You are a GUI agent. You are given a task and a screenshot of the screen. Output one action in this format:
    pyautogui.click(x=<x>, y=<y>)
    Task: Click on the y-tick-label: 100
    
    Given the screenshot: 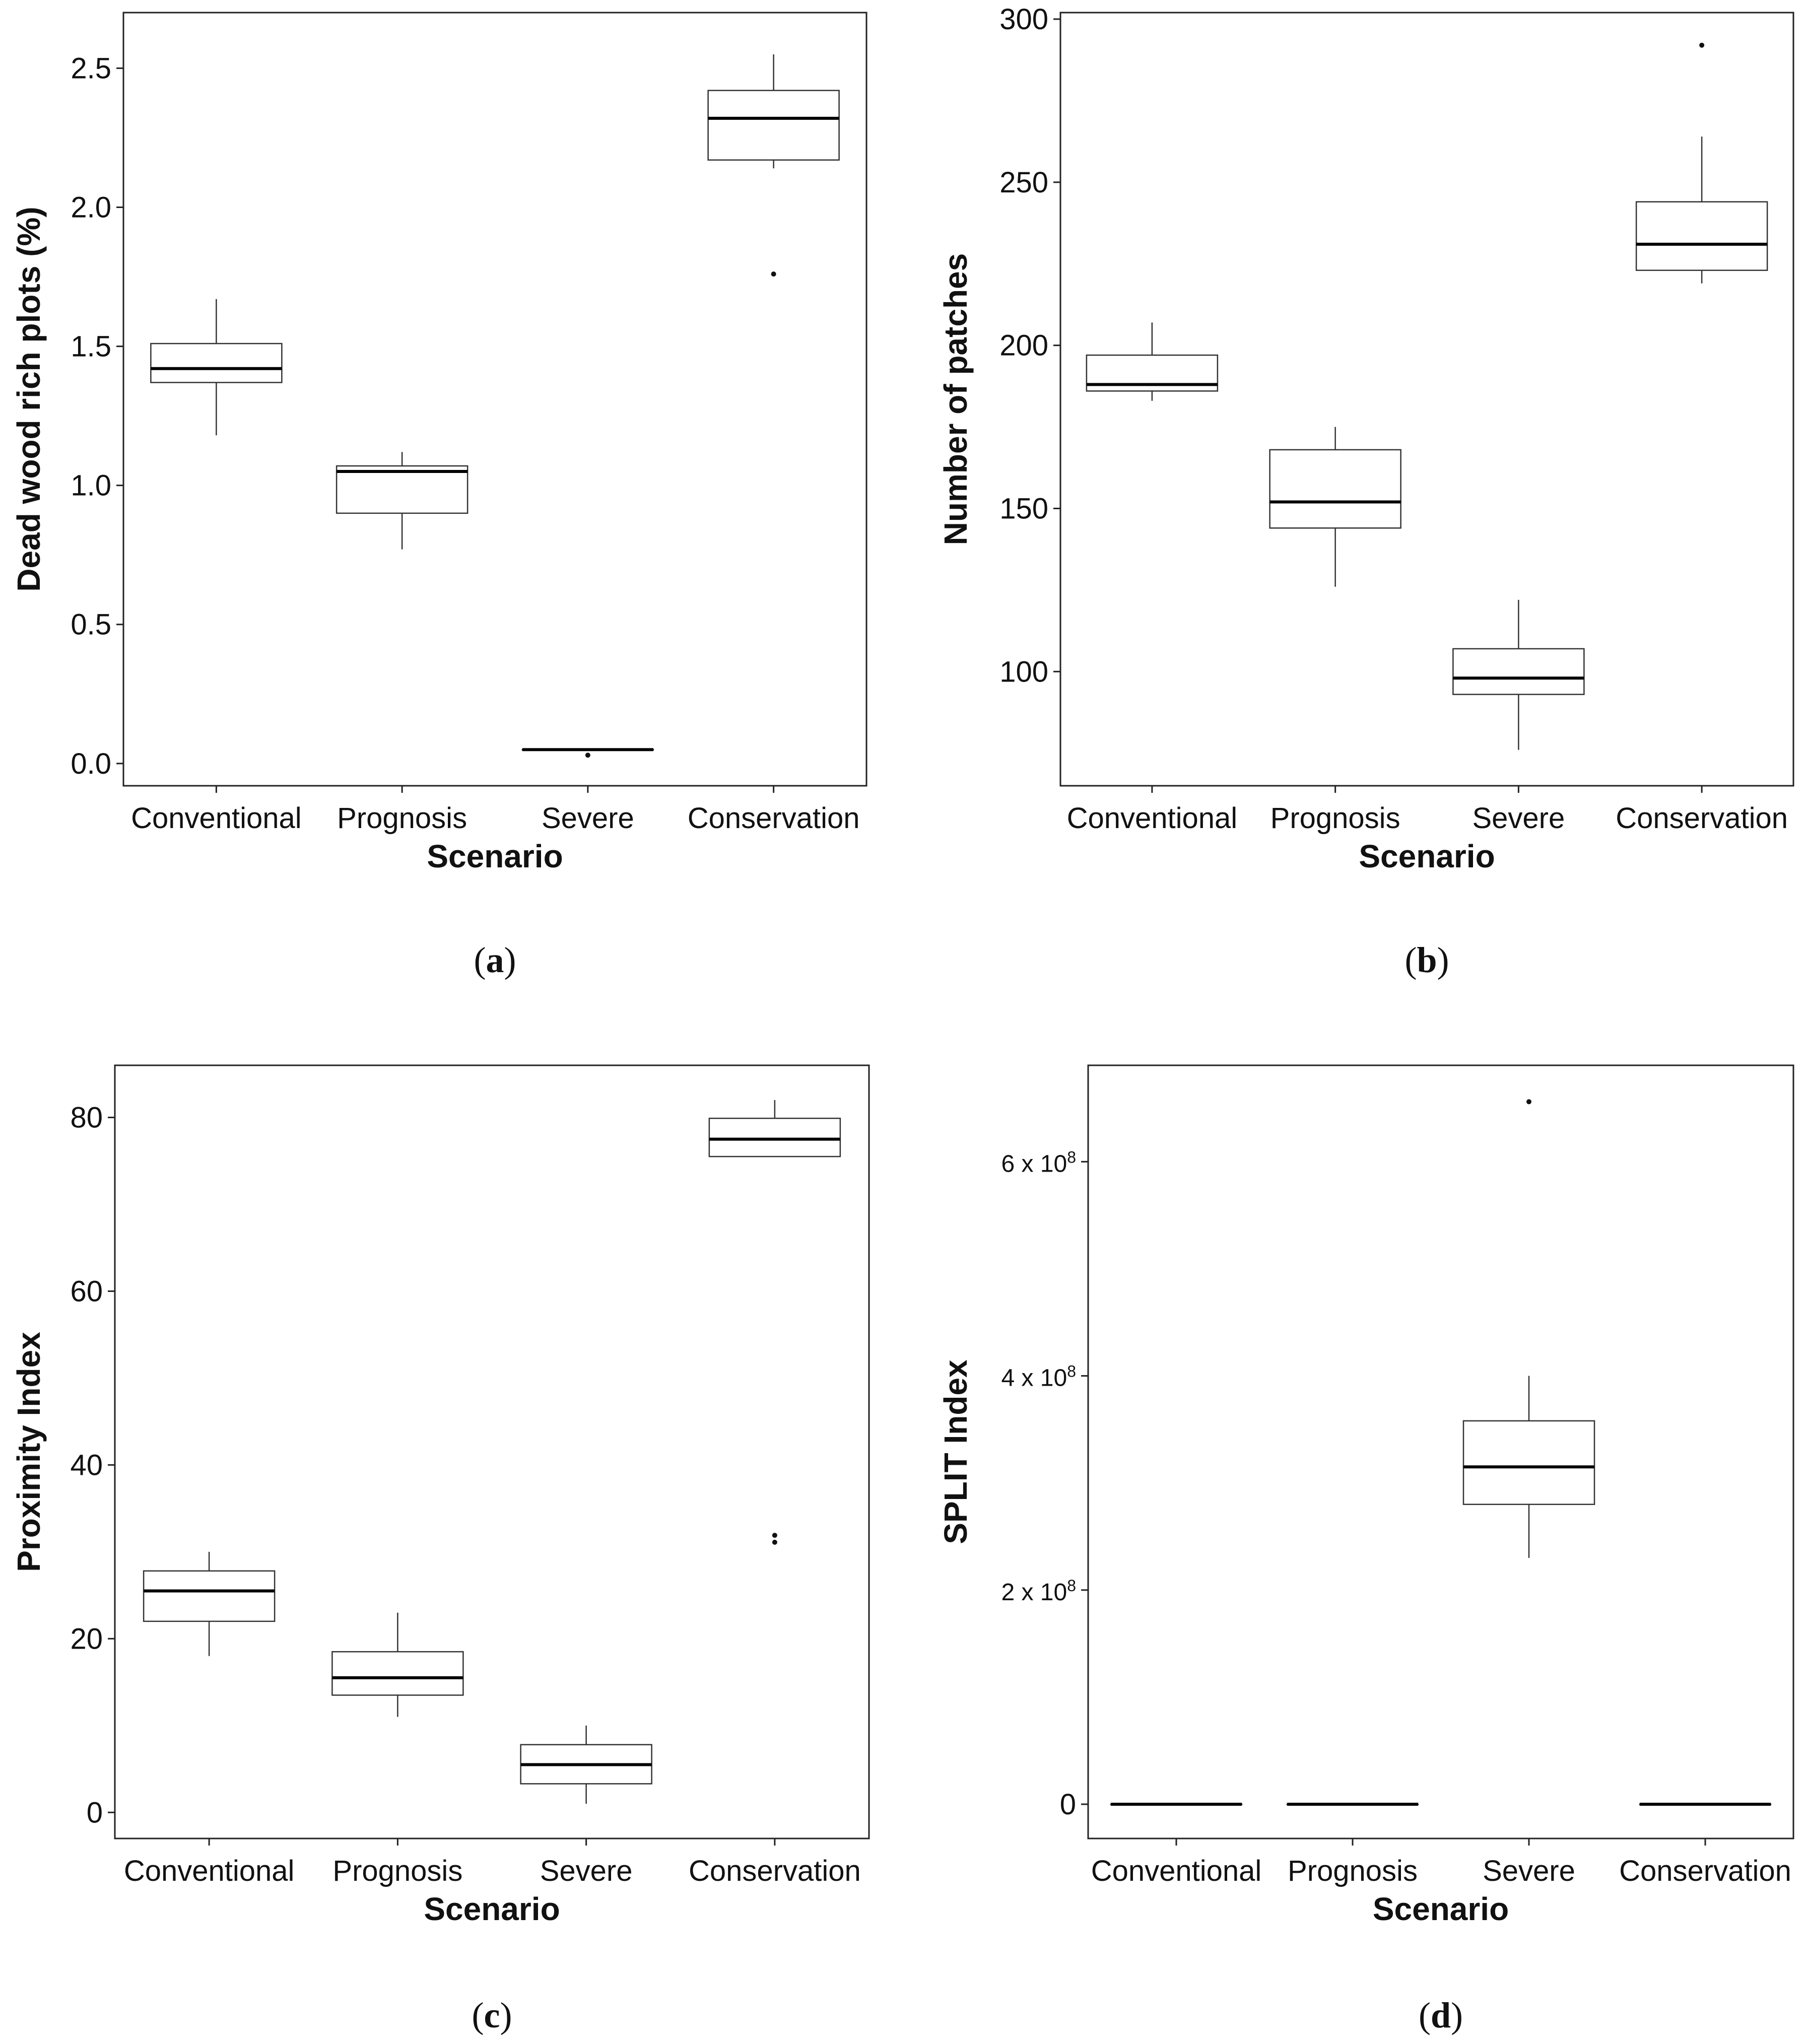 What is the action you would take?
    pyautogui.click(x=1024, y=671)
    